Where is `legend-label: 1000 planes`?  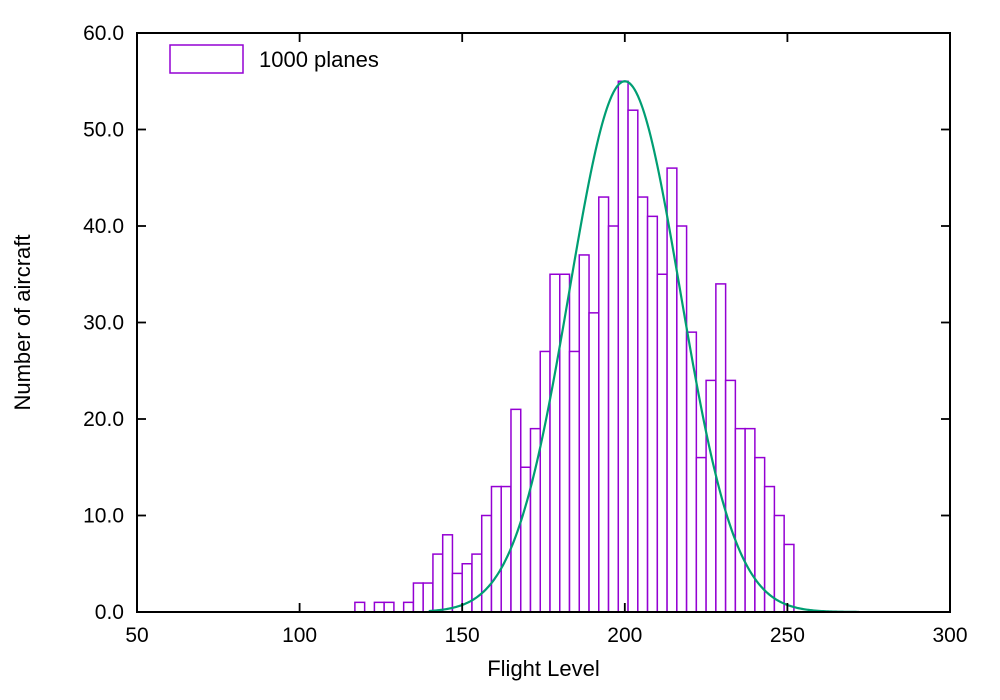 legend-label: 1000 planes is located at coordinates (319, 59).